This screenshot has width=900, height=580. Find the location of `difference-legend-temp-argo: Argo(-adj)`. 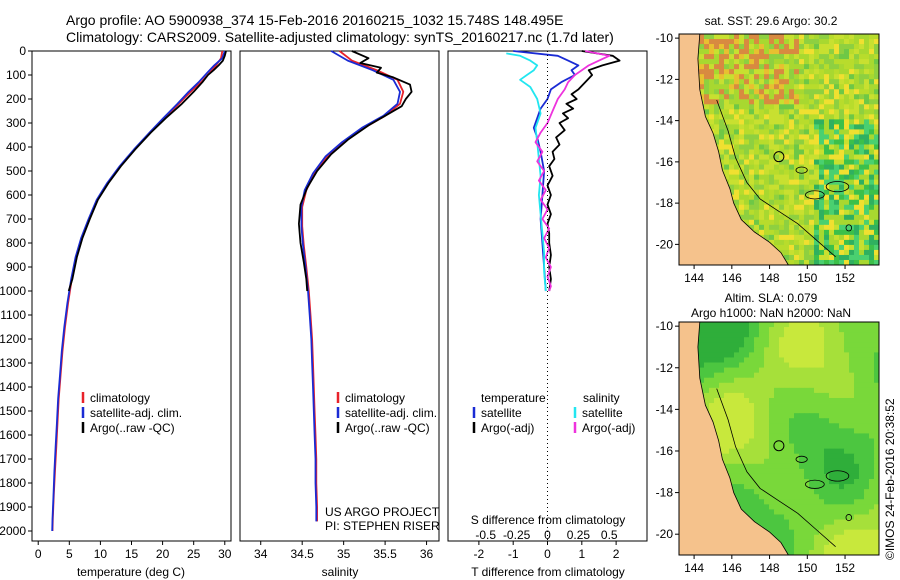

difference-legend-temp-argo: Argo(-adj) is located at coordinates (507, 428).